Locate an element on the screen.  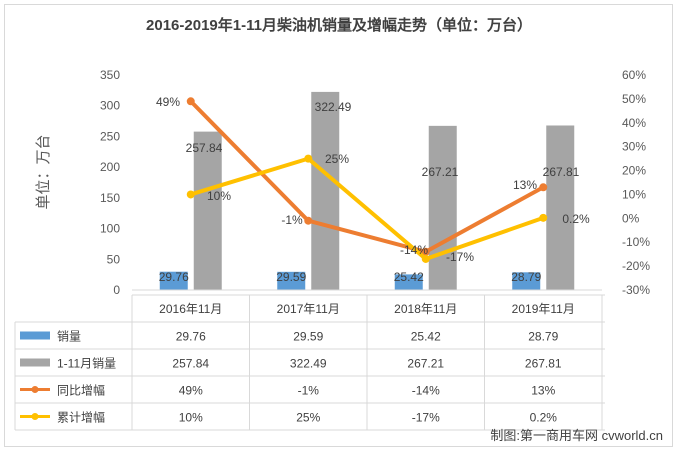
table-cell-value: -17% is located at coordinates (426, 418).